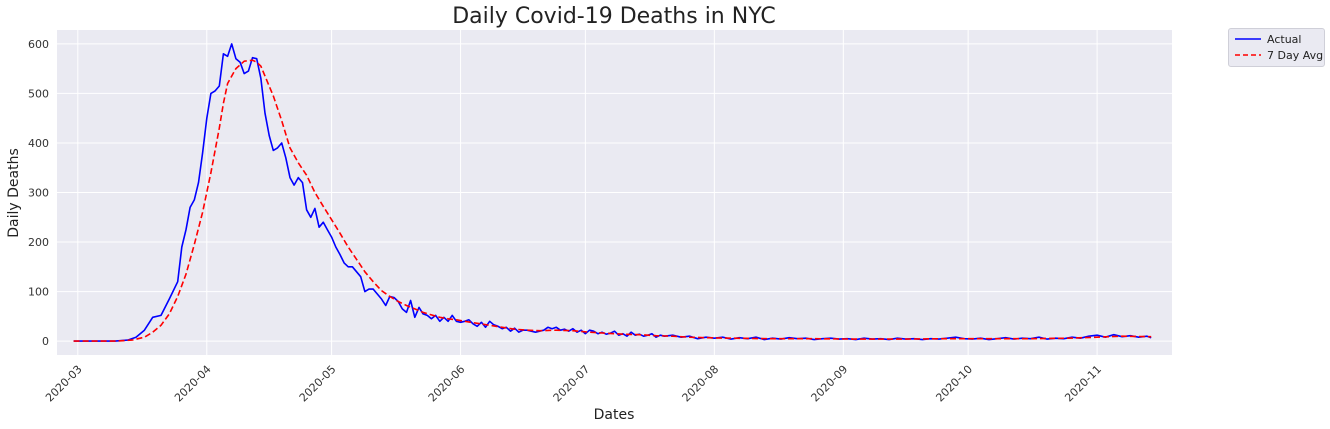  Describe the element at coordinates (38, 44) in the screenshot. I see `y-tick-label: 600` at that location.